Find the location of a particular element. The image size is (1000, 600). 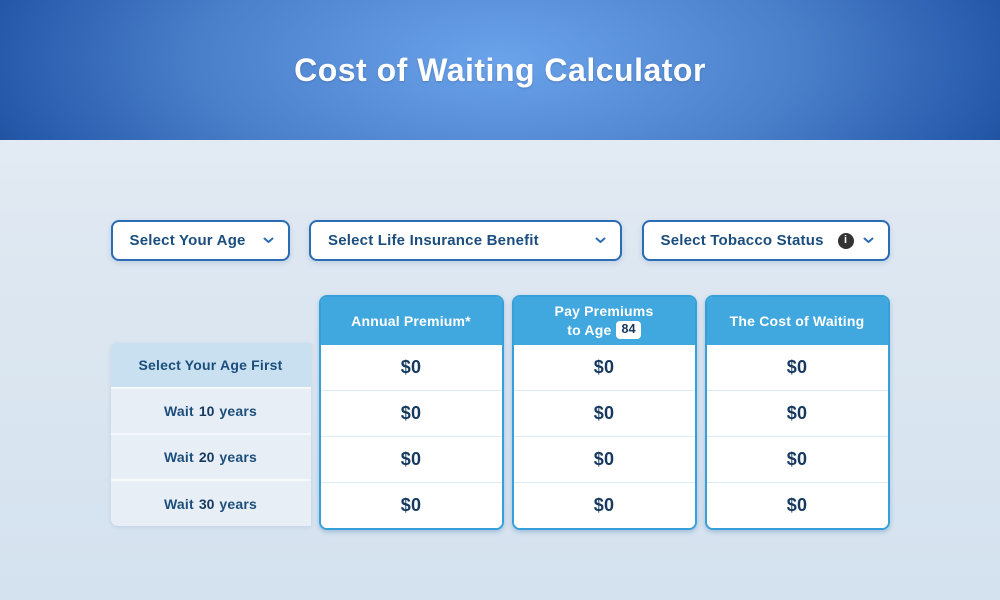

row-label-select-age: Select Your Age First is located at coordinates (210, 366).